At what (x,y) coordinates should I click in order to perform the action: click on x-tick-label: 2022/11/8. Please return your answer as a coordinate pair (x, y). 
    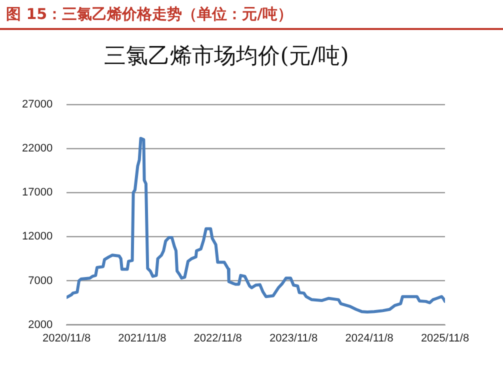
    Looking at the image, I should click on (218, 338).